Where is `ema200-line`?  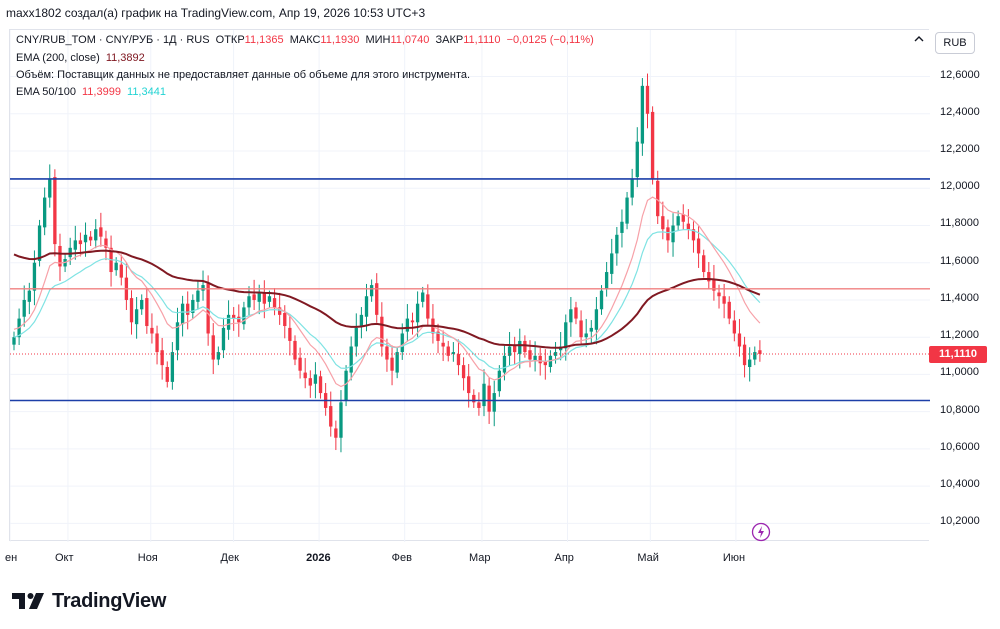 ema200-line is located at coordinates (387, 299).